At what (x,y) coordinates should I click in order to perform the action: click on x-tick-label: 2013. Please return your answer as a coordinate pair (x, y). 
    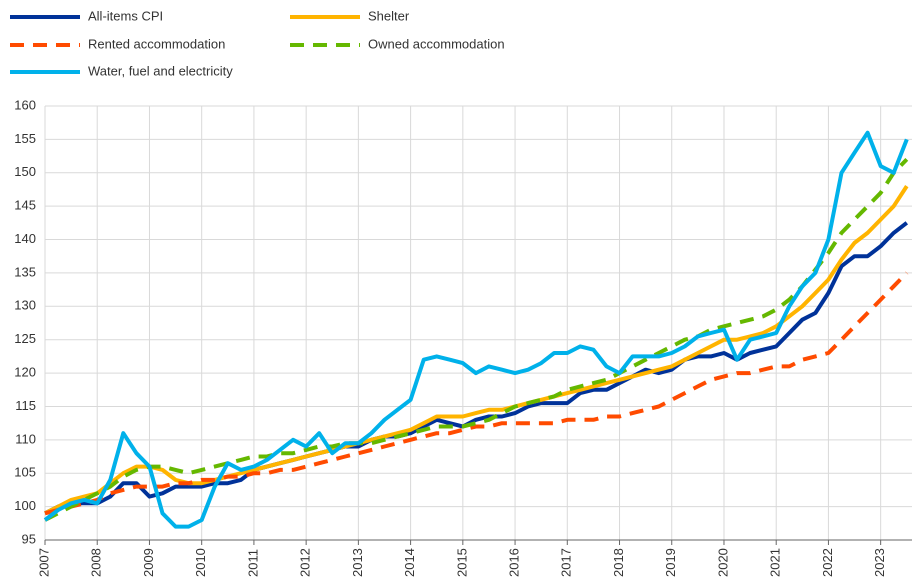
    Looking at the image, I should click on (357, 562).